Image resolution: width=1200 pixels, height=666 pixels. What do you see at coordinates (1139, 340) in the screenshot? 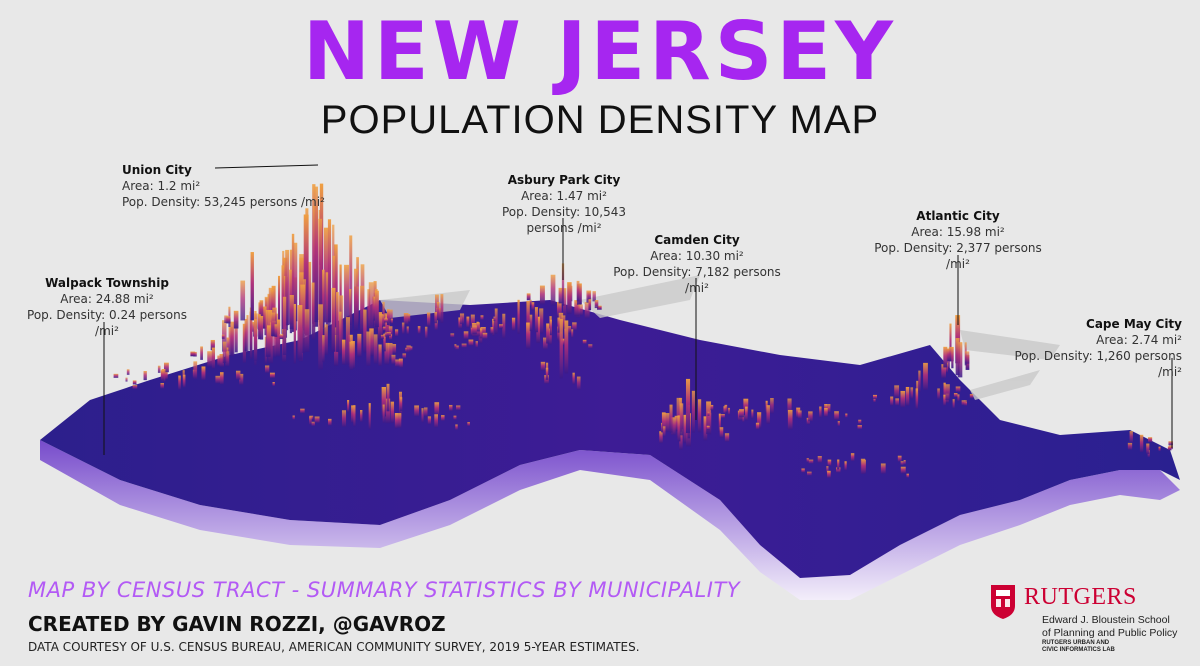
I see `callout-area: Area: 2.74 mi²` at bounding box center [1139, 340].